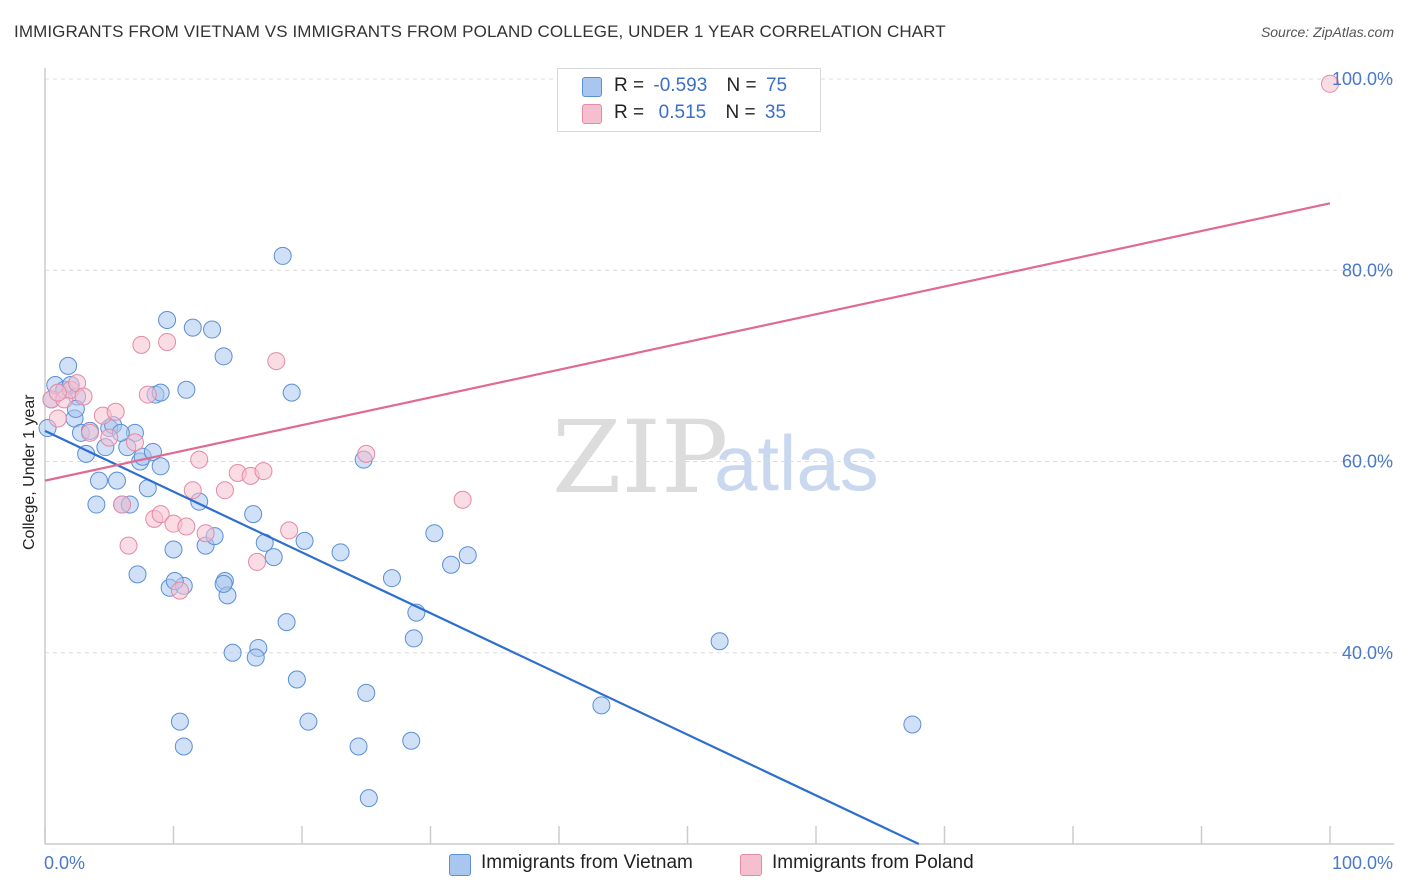  I want to click on y-tick-label: 80.0%, so click(1367, 270).